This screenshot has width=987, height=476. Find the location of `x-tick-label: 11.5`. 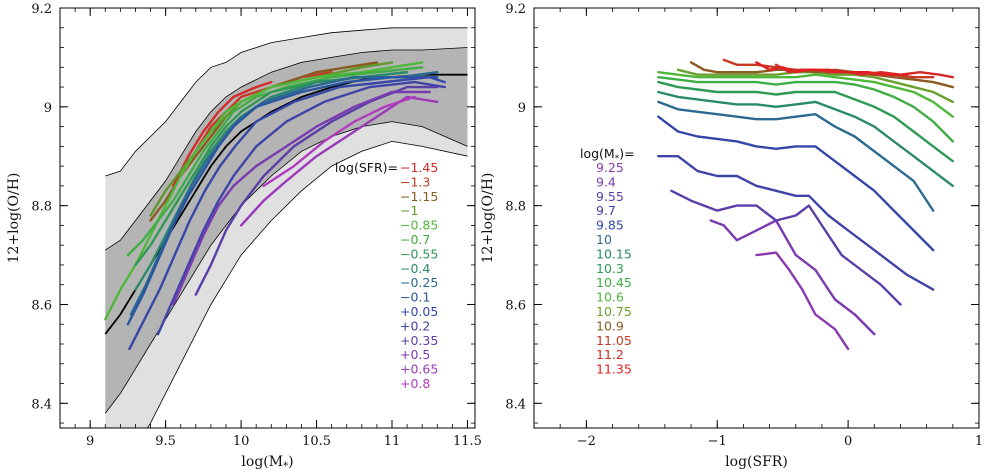

x-tick-label: 11.5 is located at coordinates (467, 441).